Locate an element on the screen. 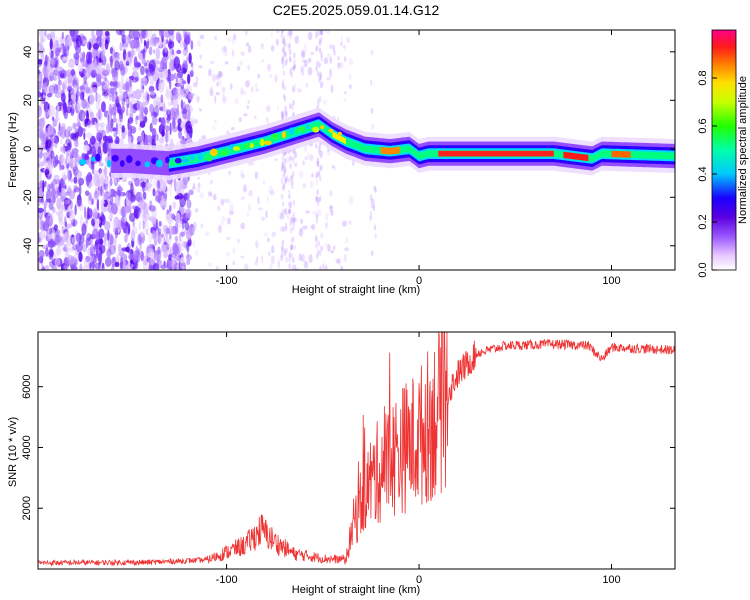 This screenshot has width=750, height=600. spectrogram-y-tick-label: 0 is located at coordinates (28, 149).